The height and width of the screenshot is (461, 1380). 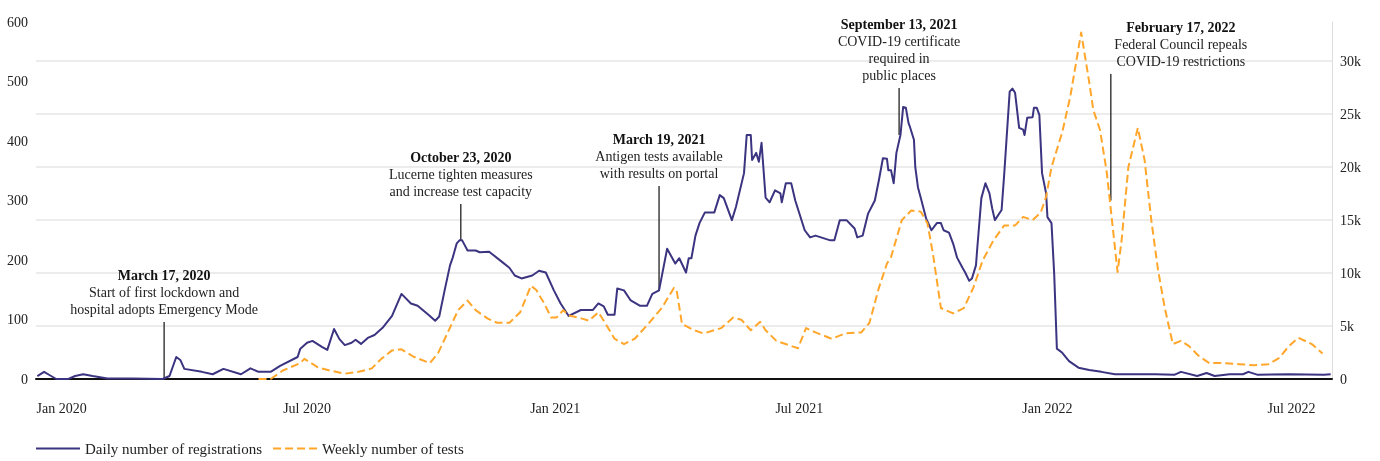 What do you see at coordinates (1350, 273) in the screenshot?
I see `y2-tick-label: 10k` at bounding box center [1350, 273].